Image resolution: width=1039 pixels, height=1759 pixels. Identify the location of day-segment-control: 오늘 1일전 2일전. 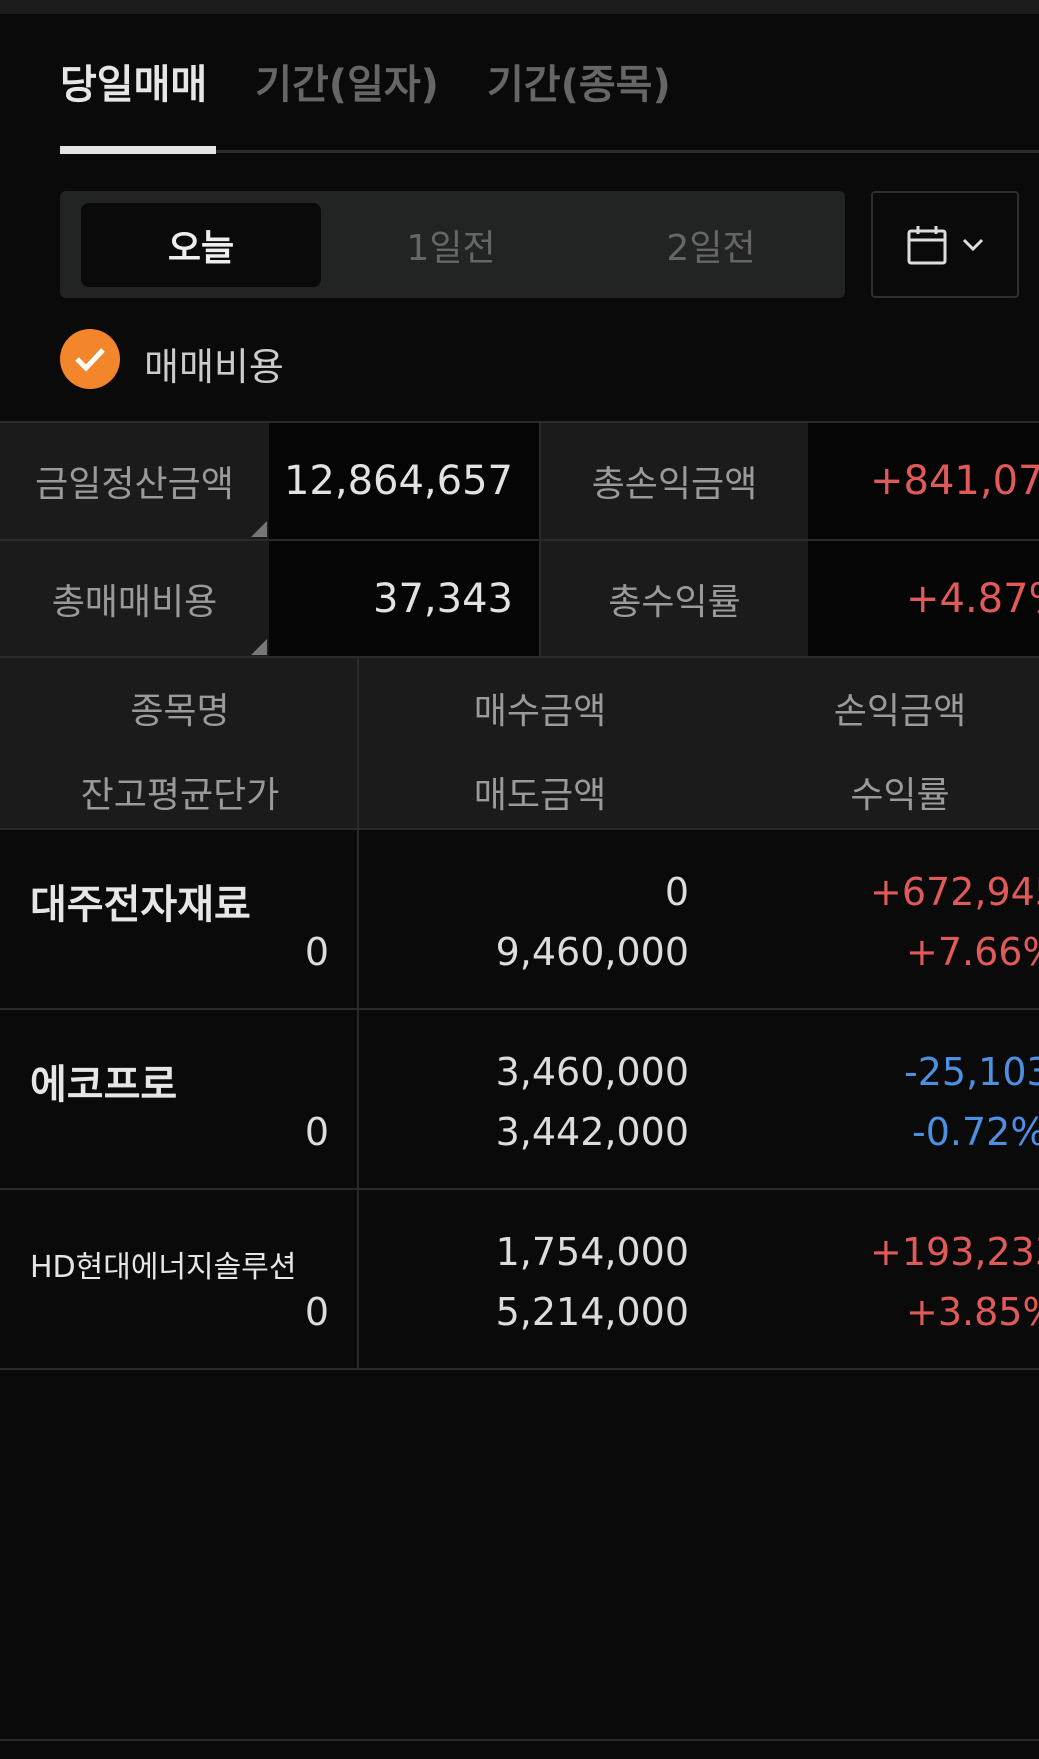
(452, 244).